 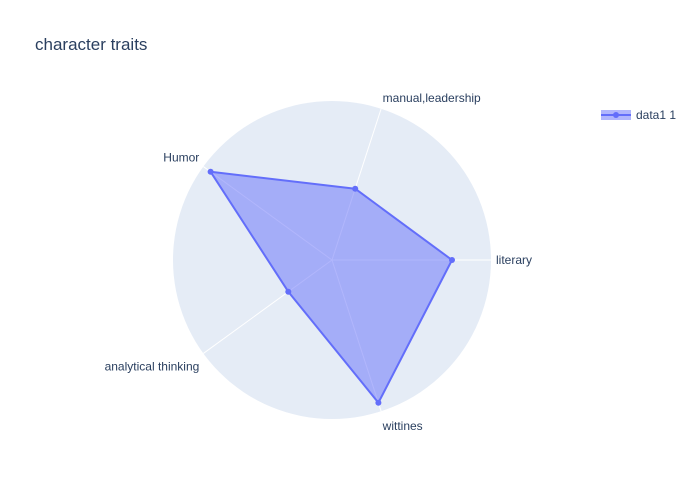 What do you see at coordinates (402, 426) in the screenshot?
I see `axis-label: wittines` at bounding box center [402, 426].